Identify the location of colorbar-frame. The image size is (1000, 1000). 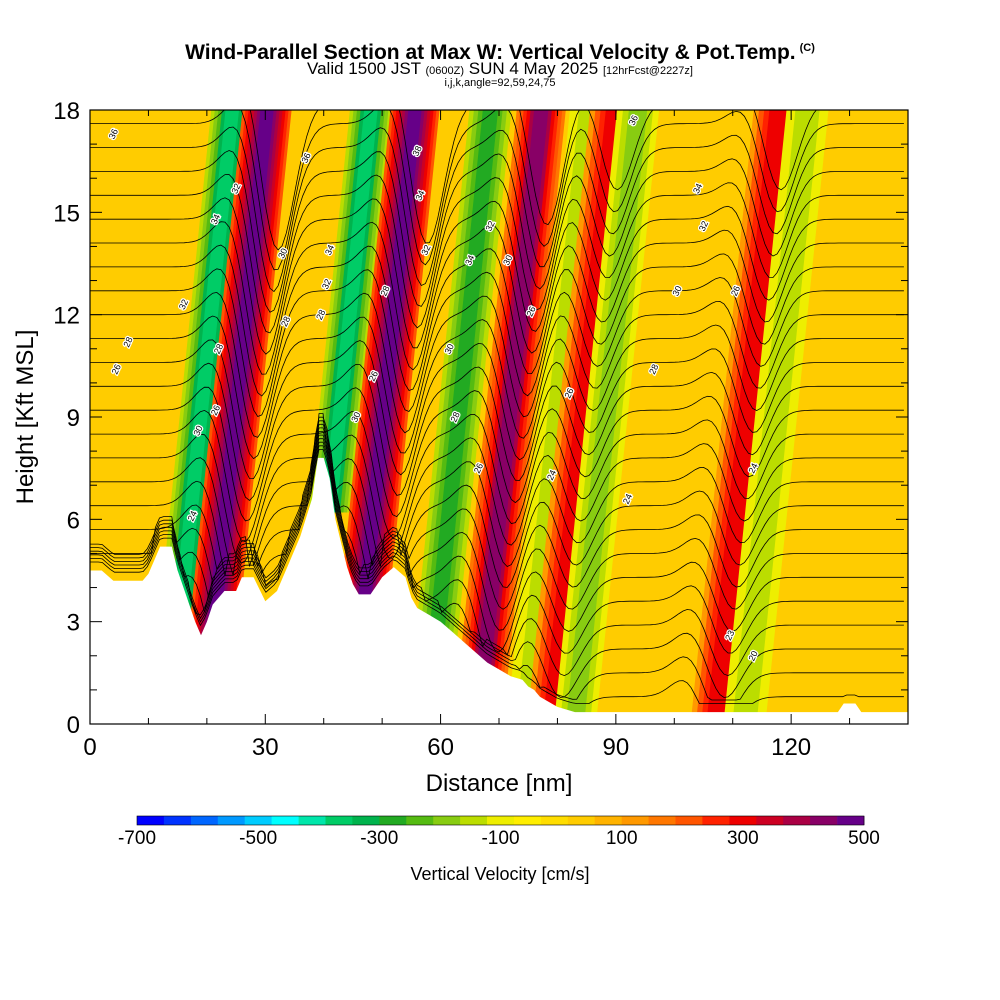
(500, 820).